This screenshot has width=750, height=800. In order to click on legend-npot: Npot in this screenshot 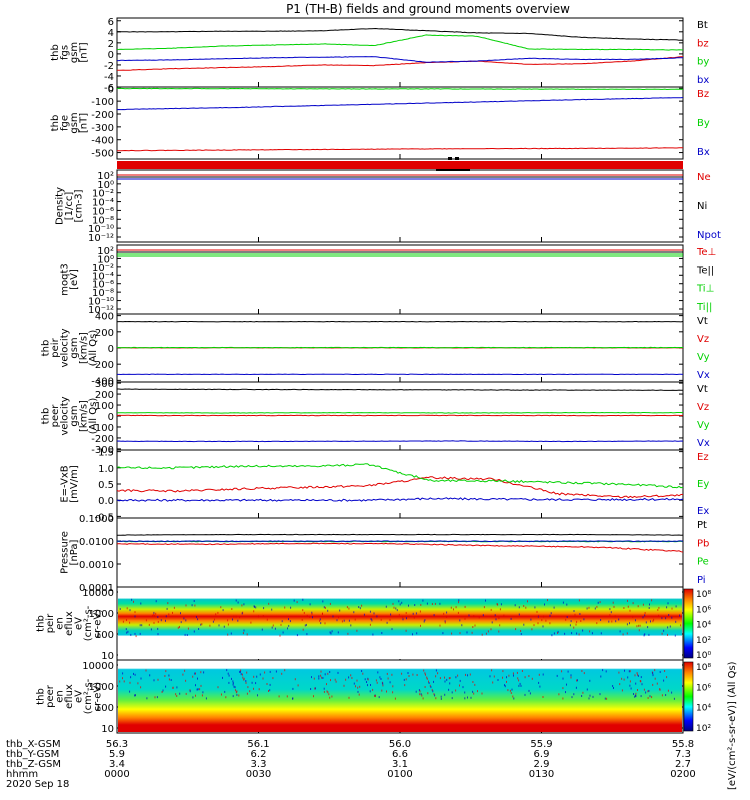, I will do `click(709, 235)`.